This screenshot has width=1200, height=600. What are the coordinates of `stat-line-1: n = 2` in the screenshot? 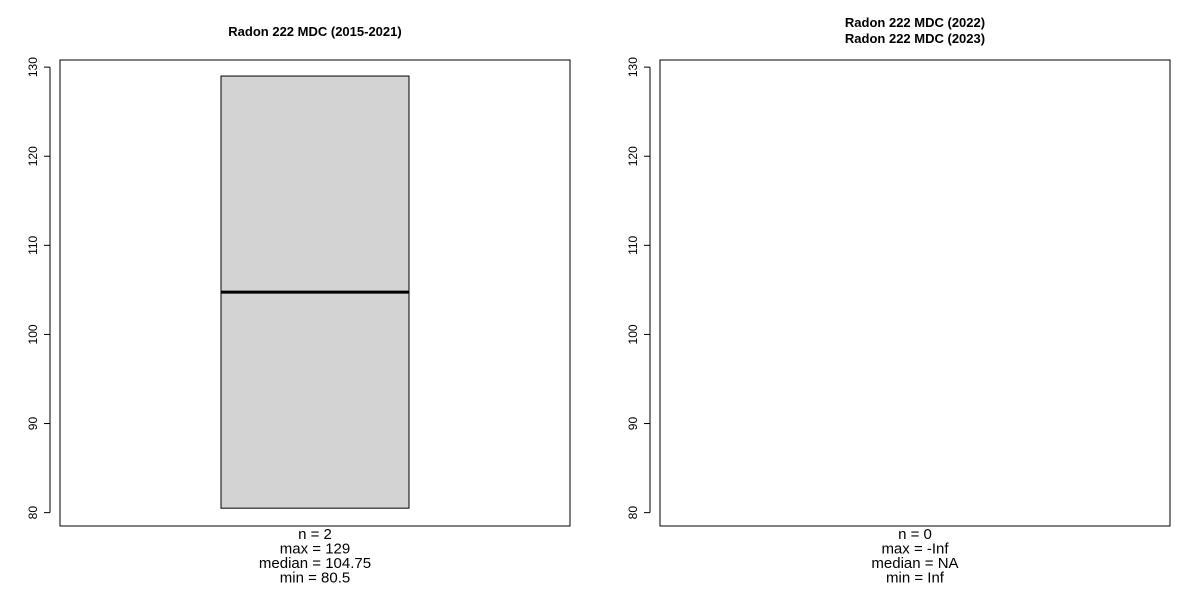 It's located at (315, 534).